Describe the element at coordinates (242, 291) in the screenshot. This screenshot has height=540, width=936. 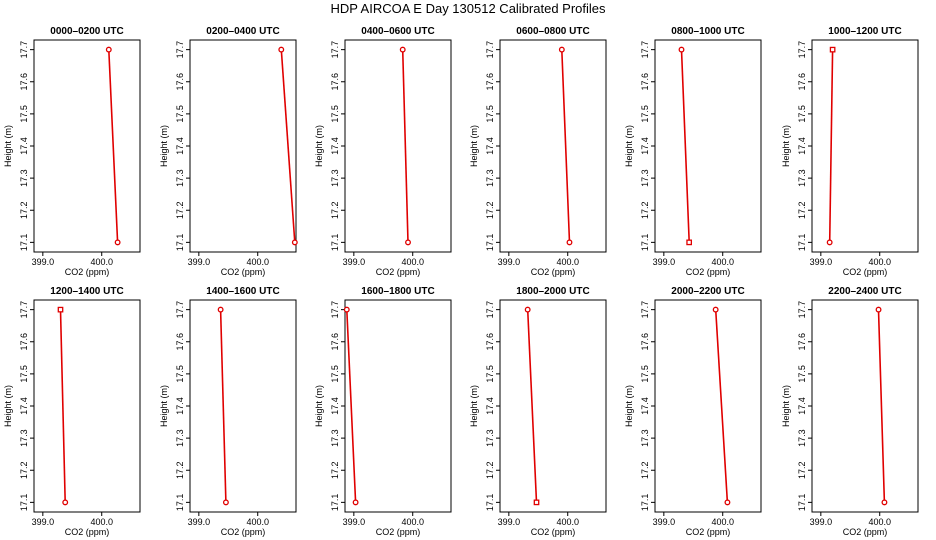
I see `panel-title: 1400–1600 UTC` at that location.